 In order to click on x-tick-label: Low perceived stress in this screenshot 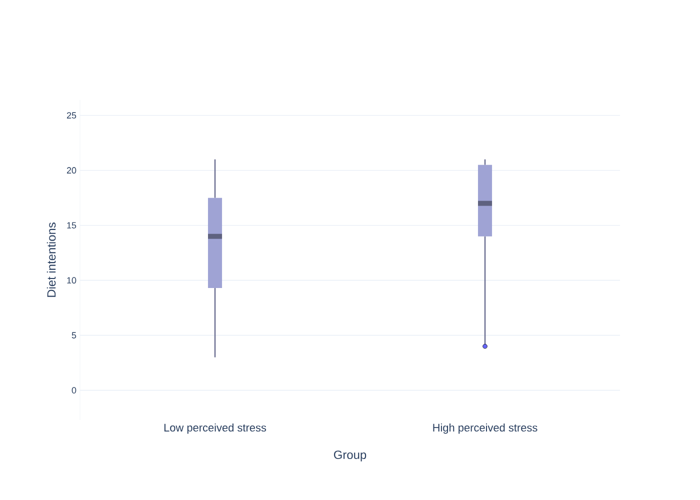, I will do `click(215, 429)`.